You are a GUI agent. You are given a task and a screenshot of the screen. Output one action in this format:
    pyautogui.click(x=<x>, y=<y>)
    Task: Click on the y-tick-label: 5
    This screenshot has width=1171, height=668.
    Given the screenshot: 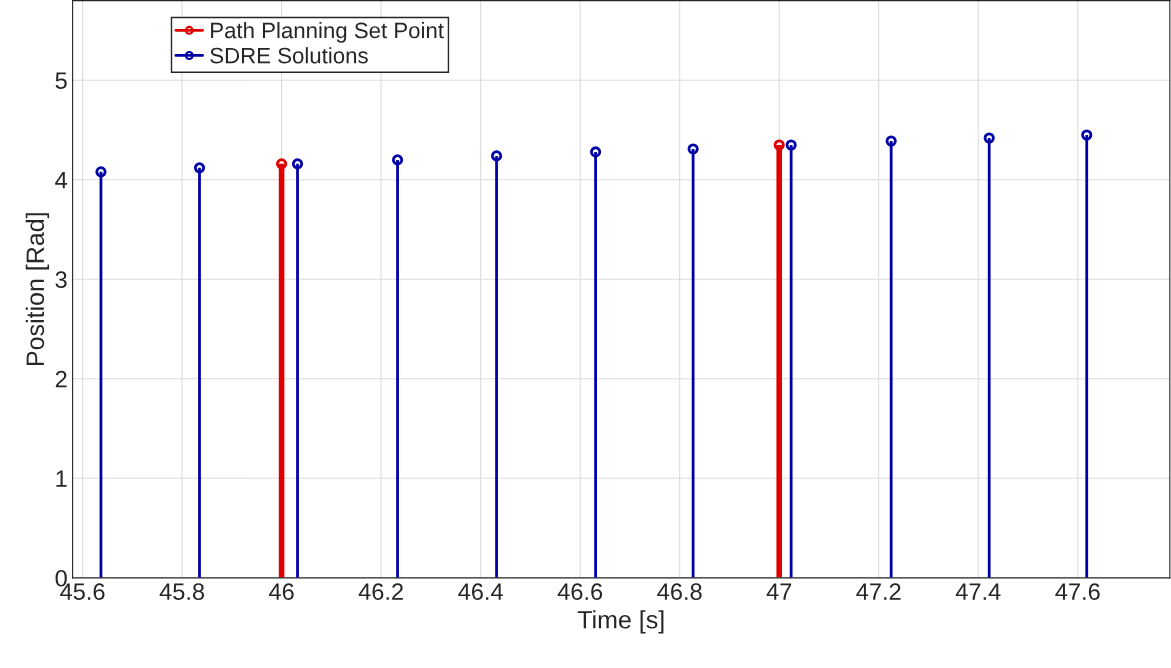 What is the action you would take?
    pyautogui.click(x=61, y=81)
    